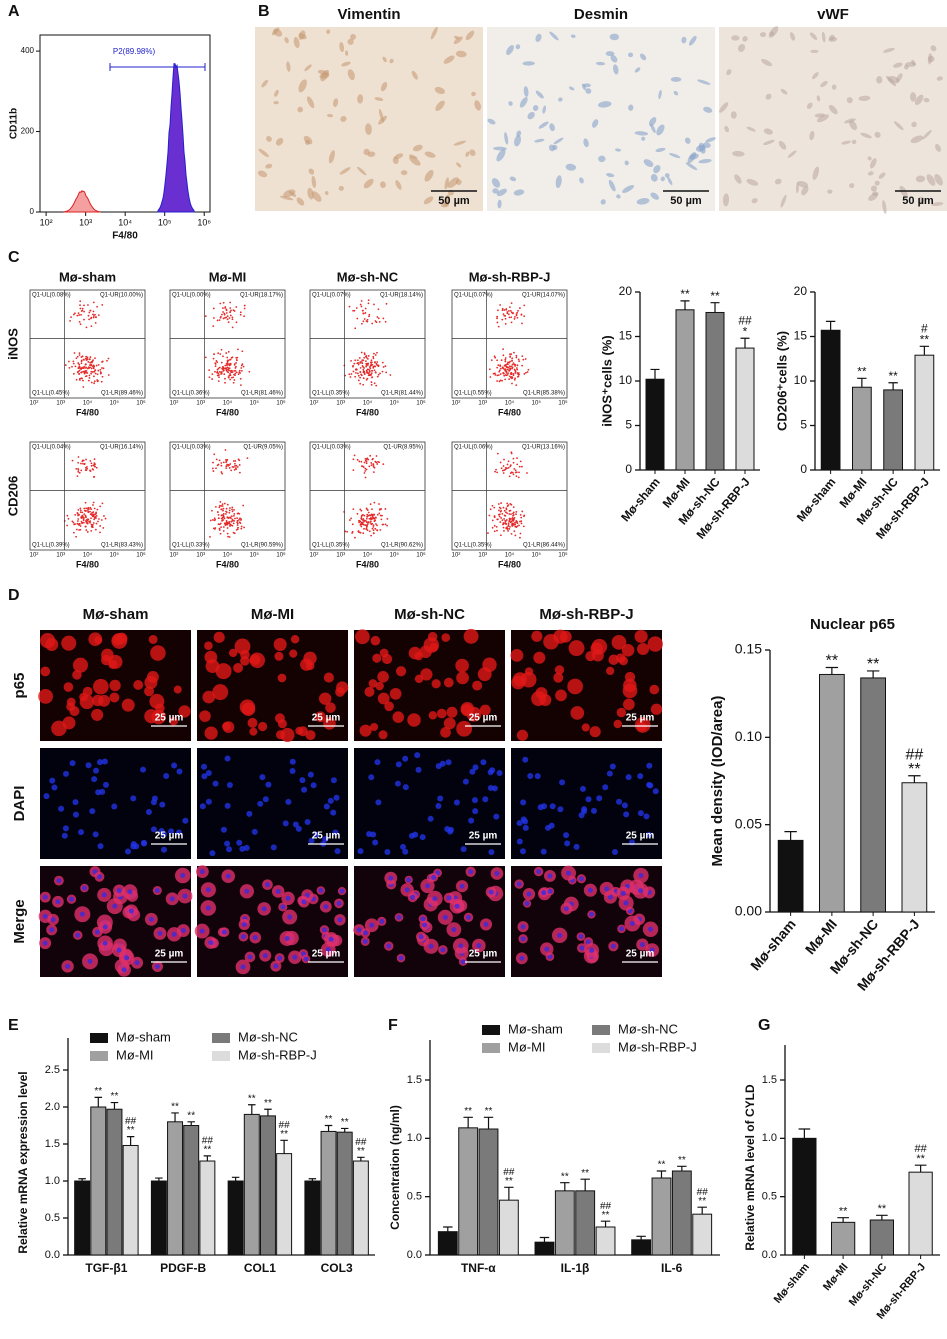  I want to click on quadrant-label: Q1-UL(0.07%), so click(473, 296).